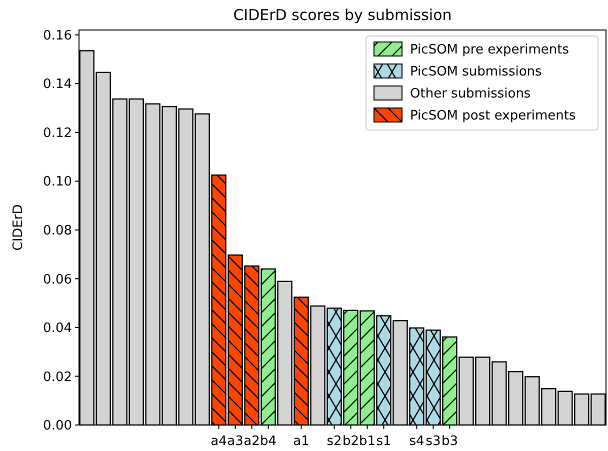  I want to click on x-tick-label: b4, so click(268, 441).